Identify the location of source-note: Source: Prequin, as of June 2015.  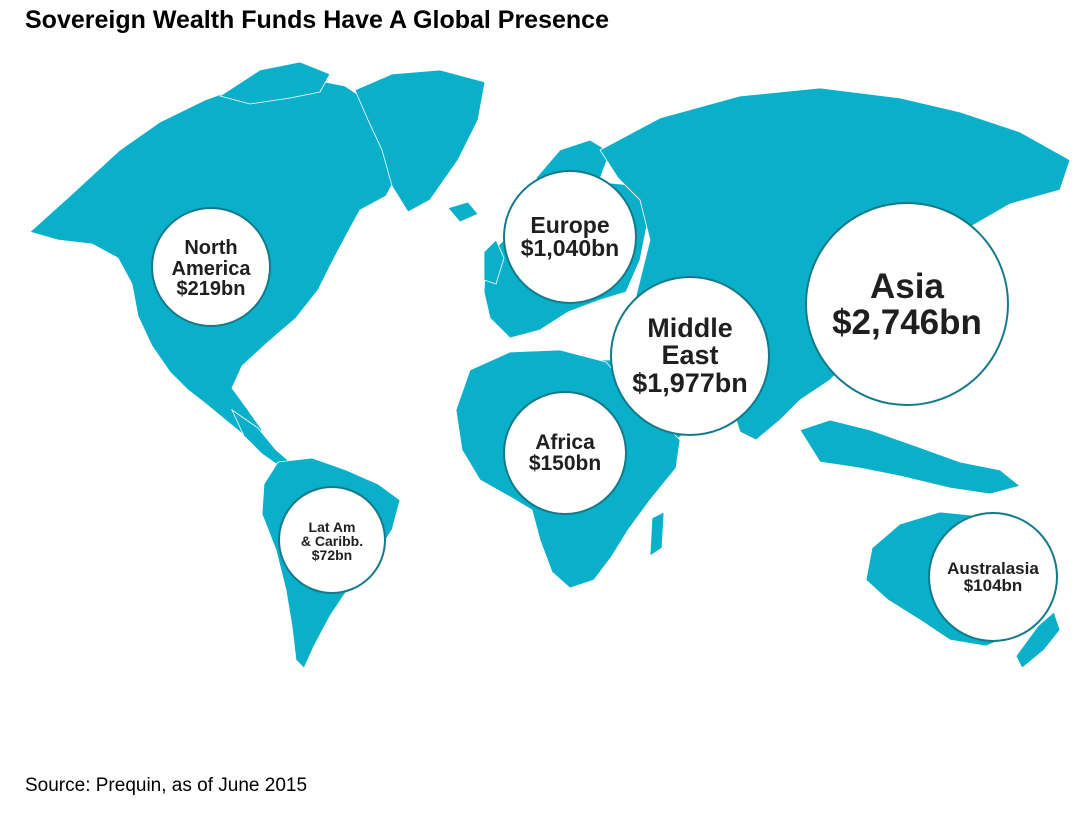
(166, 785).